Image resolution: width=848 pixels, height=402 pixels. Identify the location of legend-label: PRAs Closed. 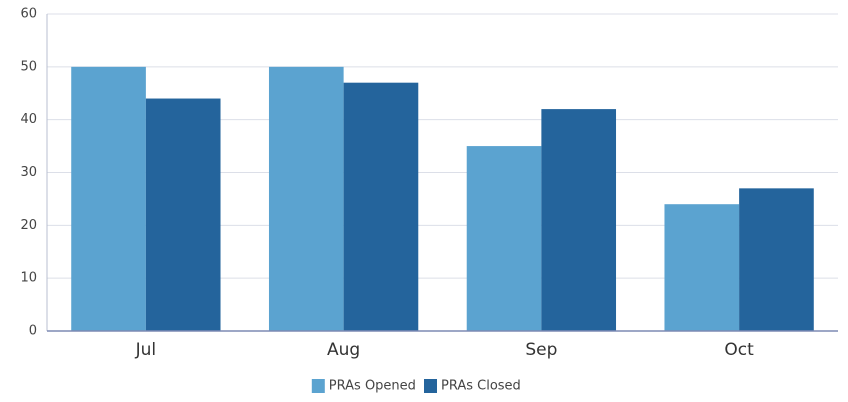
(481, 386).